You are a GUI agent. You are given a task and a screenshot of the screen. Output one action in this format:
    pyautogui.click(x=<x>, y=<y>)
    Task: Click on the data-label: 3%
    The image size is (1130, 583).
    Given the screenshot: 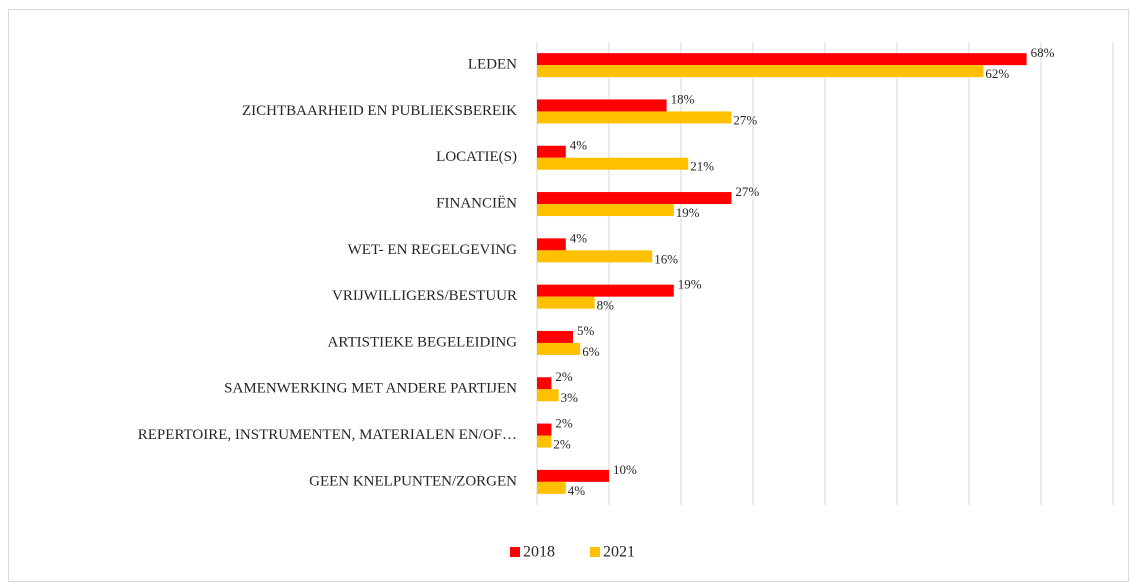 What is the action you would take?
    pyautogui.click(x=570, y=397)
    